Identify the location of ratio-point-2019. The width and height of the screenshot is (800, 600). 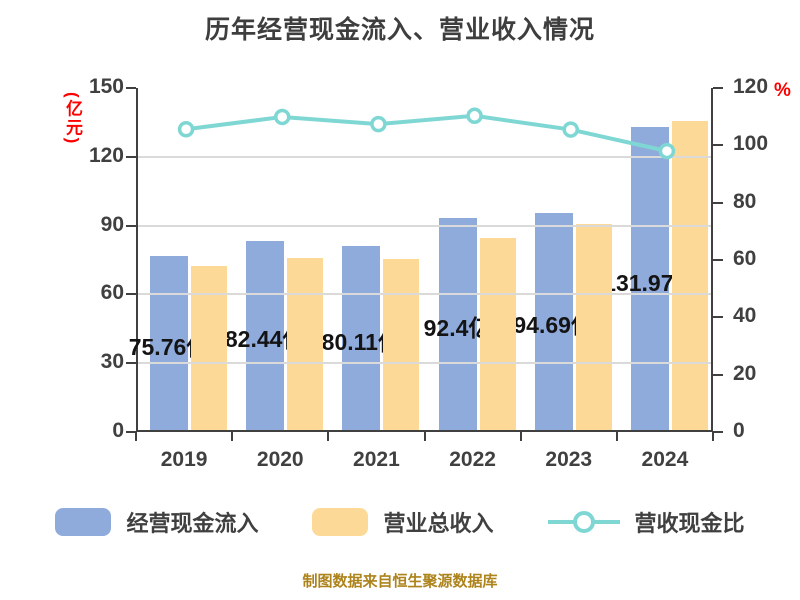
(186, 129).